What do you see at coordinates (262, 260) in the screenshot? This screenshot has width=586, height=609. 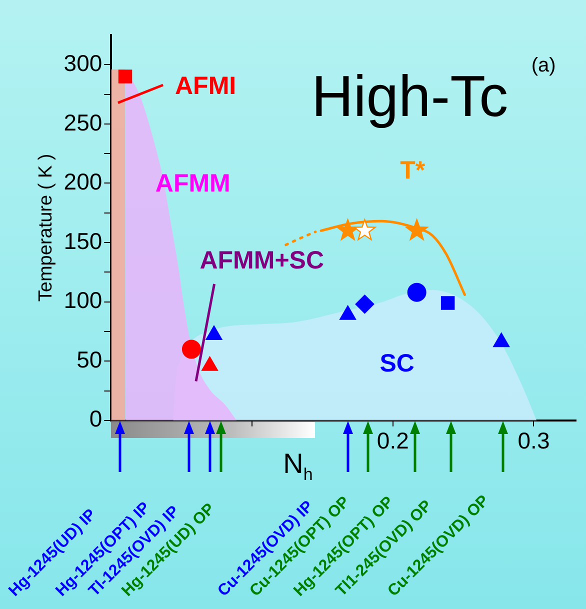 I see `annotation: AFMM+SC` at bounding box center [262, 260].